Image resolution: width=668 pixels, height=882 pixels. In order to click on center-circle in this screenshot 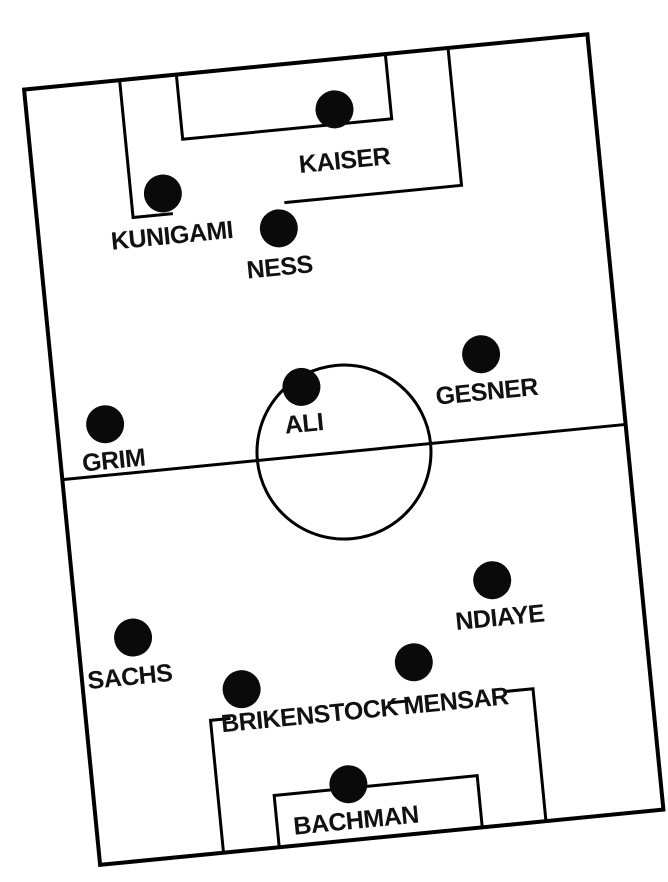, I will do `click(344, 452)`.